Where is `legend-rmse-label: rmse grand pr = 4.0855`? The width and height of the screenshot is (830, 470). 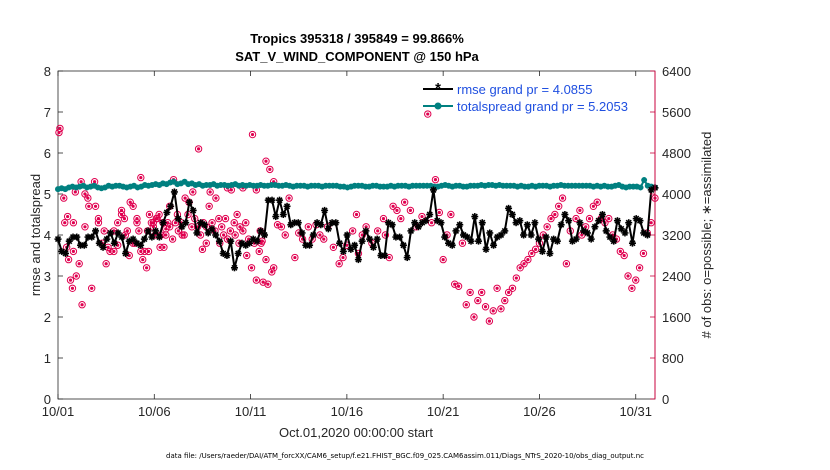
legend-rmse-label: rmse grand pr = 4.0855 is located at coordinates (525, 89).